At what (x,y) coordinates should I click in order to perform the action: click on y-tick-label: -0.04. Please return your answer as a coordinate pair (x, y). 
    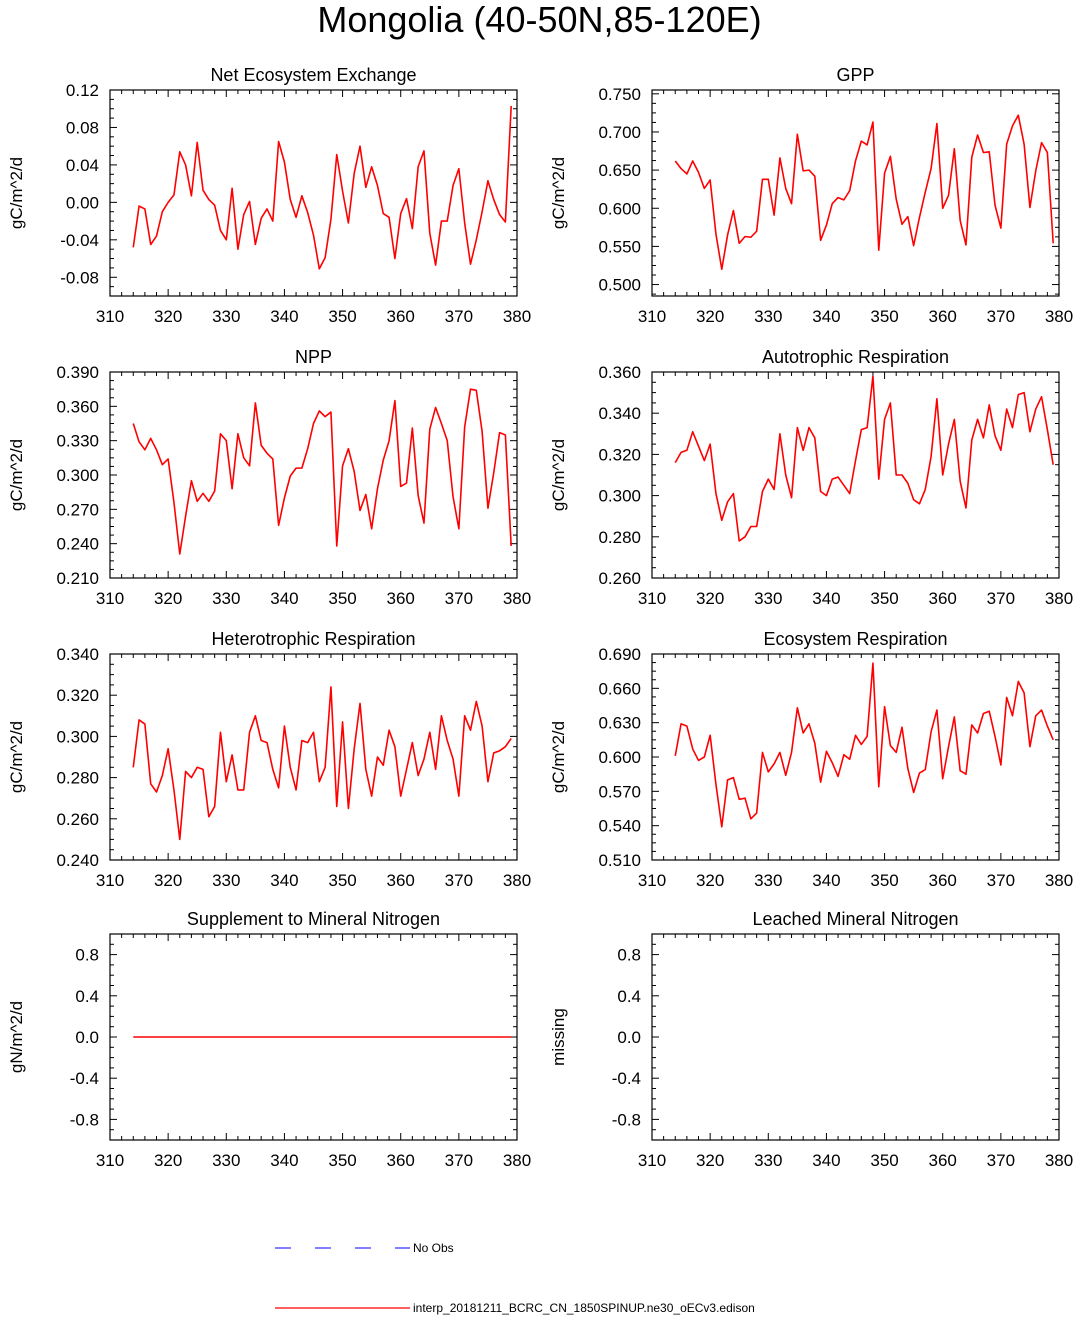
    Looking at the image, I should click on (79, 240).